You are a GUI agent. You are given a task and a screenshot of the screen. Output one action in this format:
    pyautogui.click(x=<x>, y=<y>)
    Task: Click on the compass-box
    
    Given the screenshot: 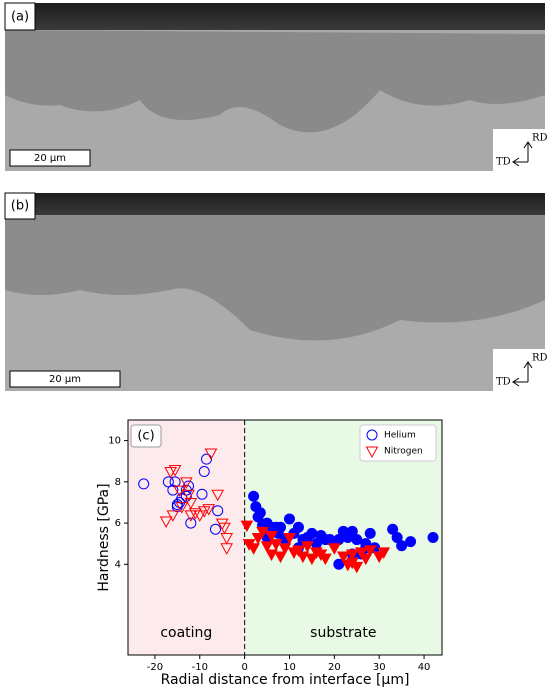 What is the action you would take?
    pyautogui.click(x=519, y=370)
    